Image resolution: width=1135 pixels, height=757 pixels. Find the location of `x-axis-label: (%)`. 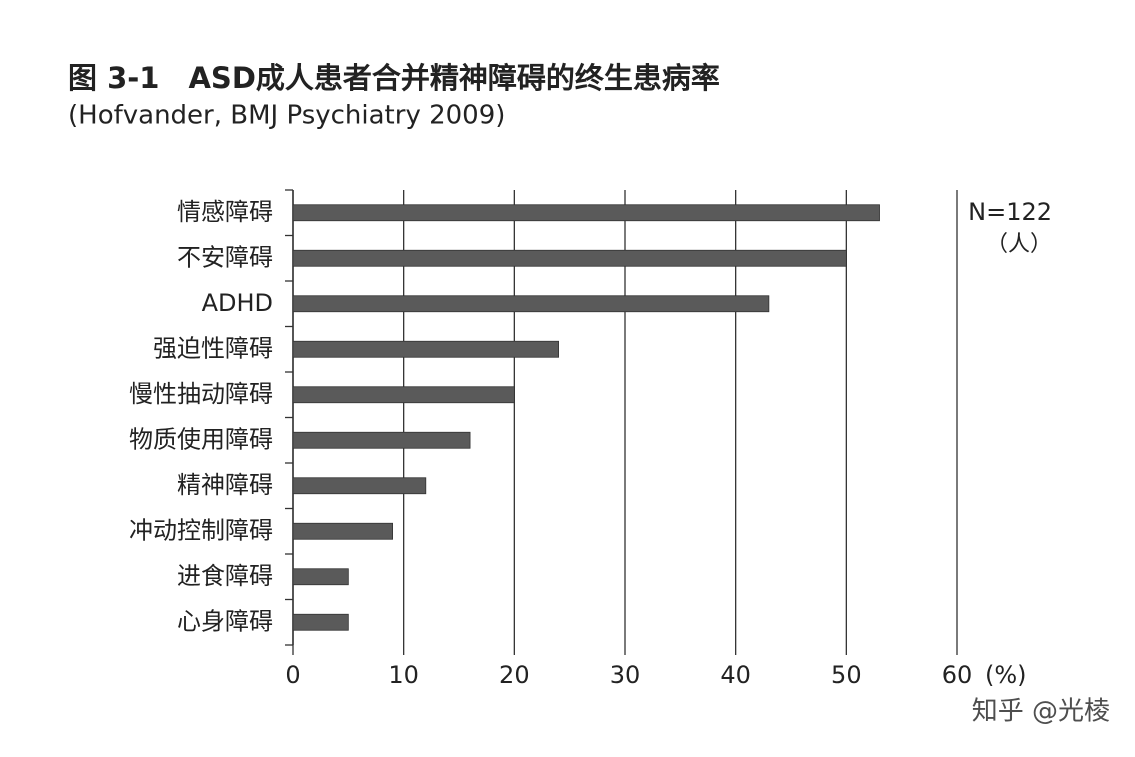

x-axis-label: (%) is located at coordinates (1006, 675).